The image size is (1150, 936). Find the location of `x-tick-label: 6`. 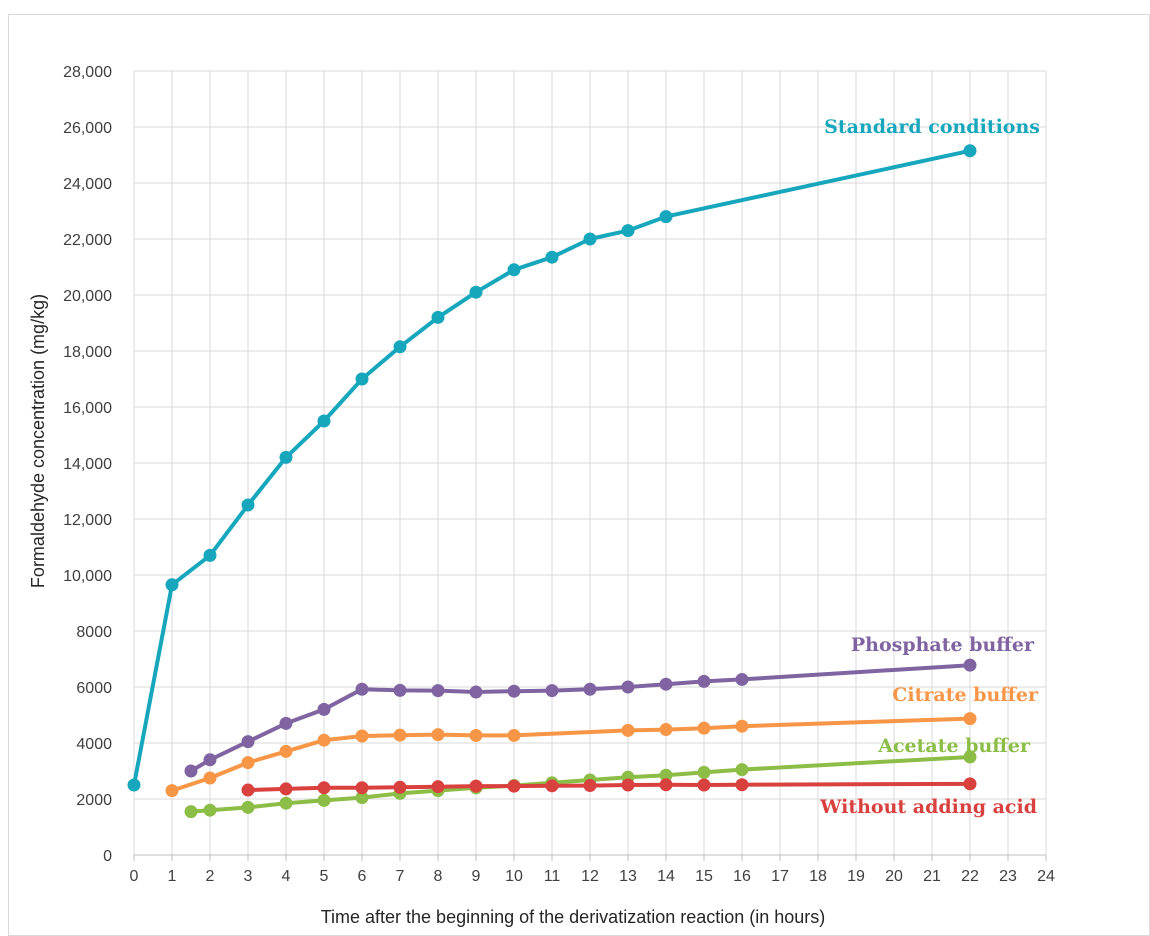

x-tick-label: 6 is located at coordinates (362, 876).